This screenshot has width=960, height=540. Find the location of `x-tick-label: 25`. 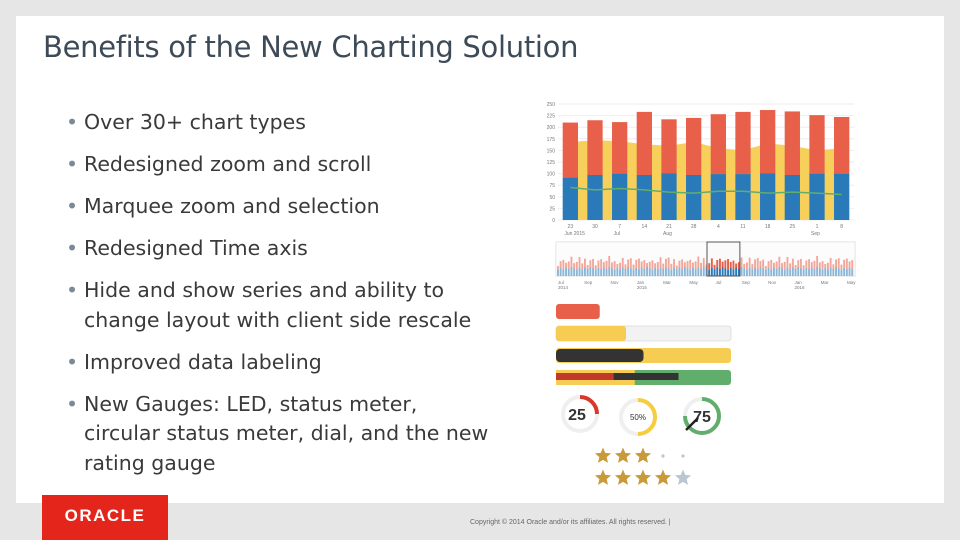

x-tick-label: 25 is located at coordinates (793, 227).